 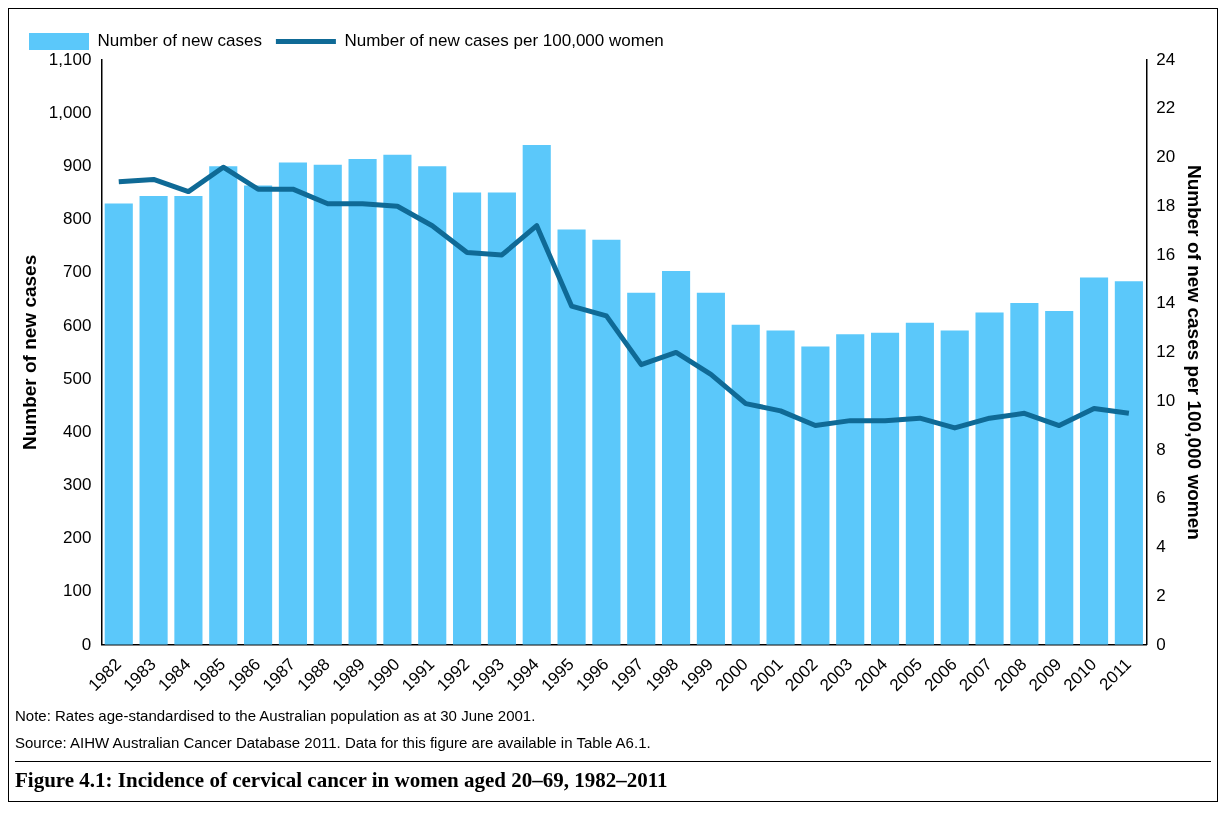 What do you see at coordinates (77, 219) in the screenshot?
I see `y-tick-label: 800` at bounding box center [77, 219].